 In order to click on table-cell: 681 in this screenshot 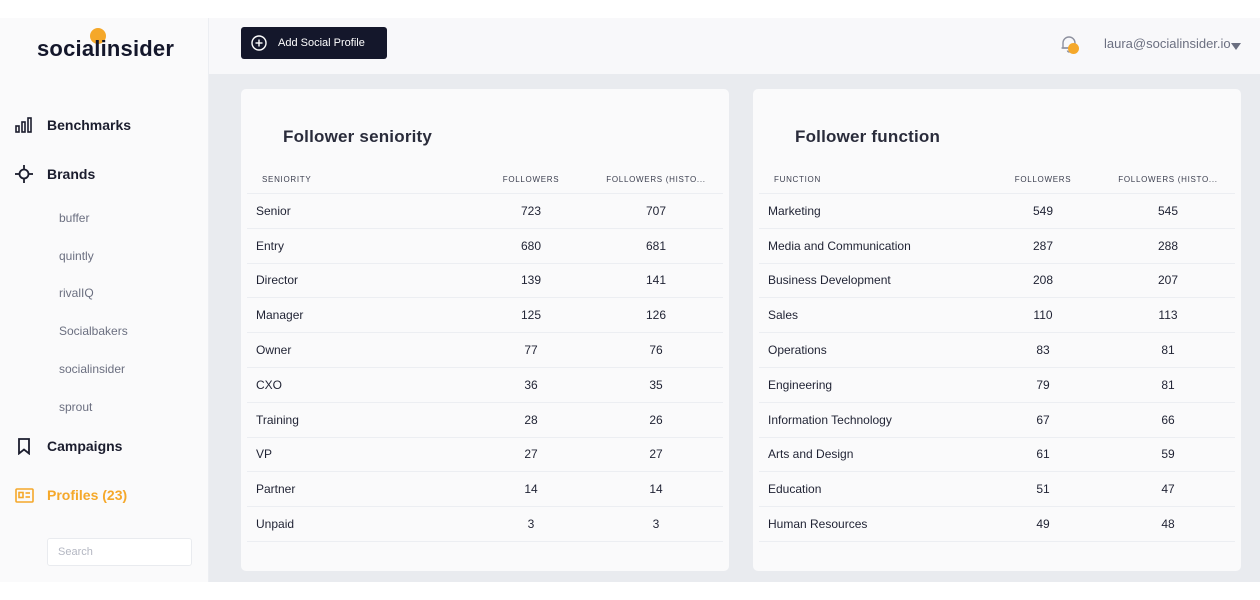, I will do `click(656, 245)`.